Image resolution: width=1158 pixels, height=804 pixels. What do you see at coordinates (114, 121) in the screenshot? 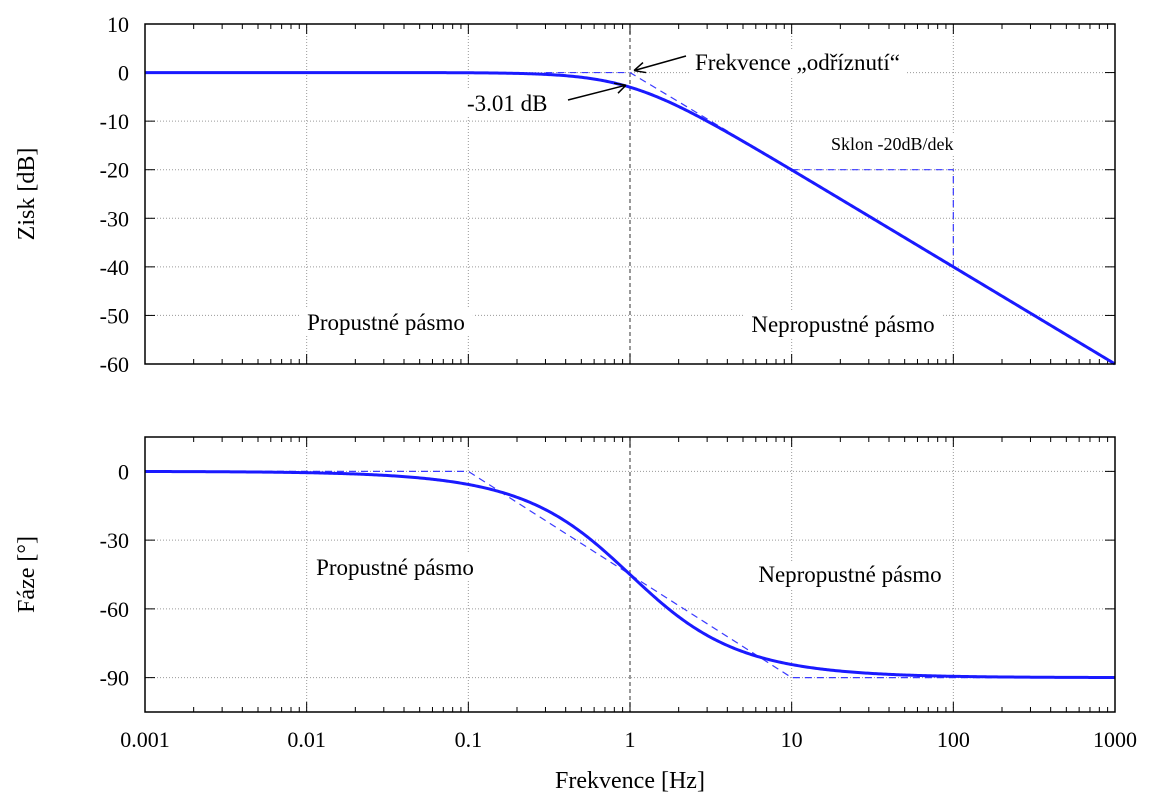
I see `y-tick-label: -10` at bounding box center [114, 121].